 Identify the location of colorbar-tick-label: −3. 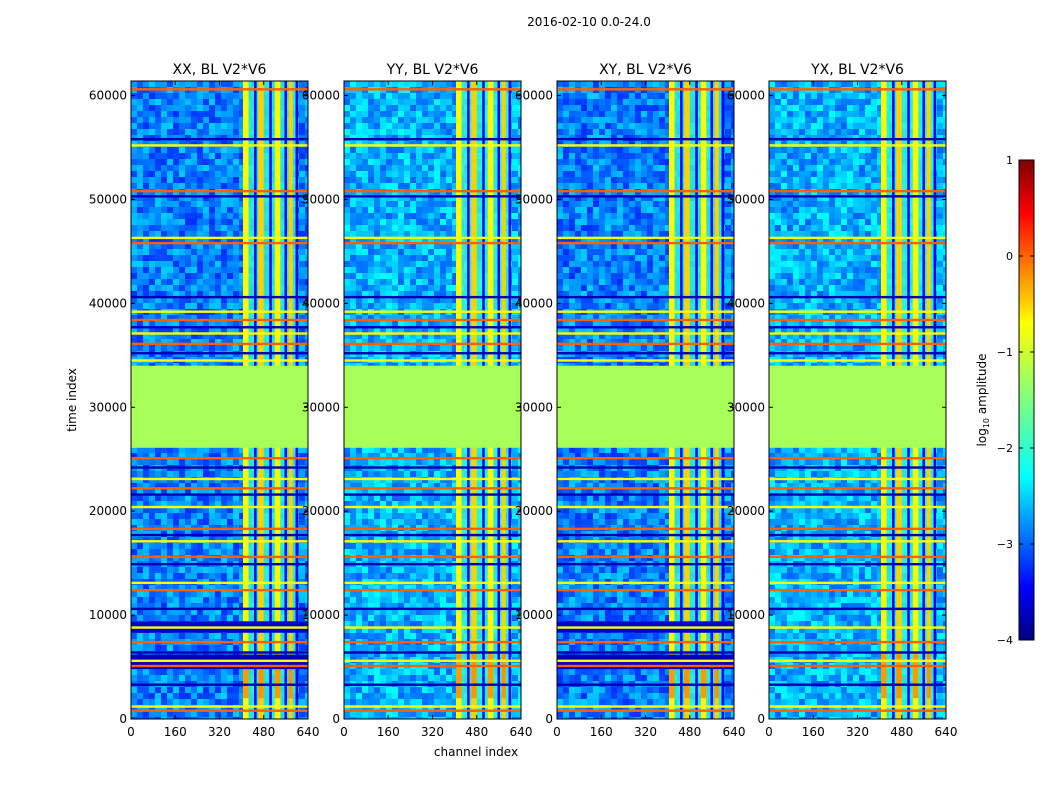
(1005, 544).